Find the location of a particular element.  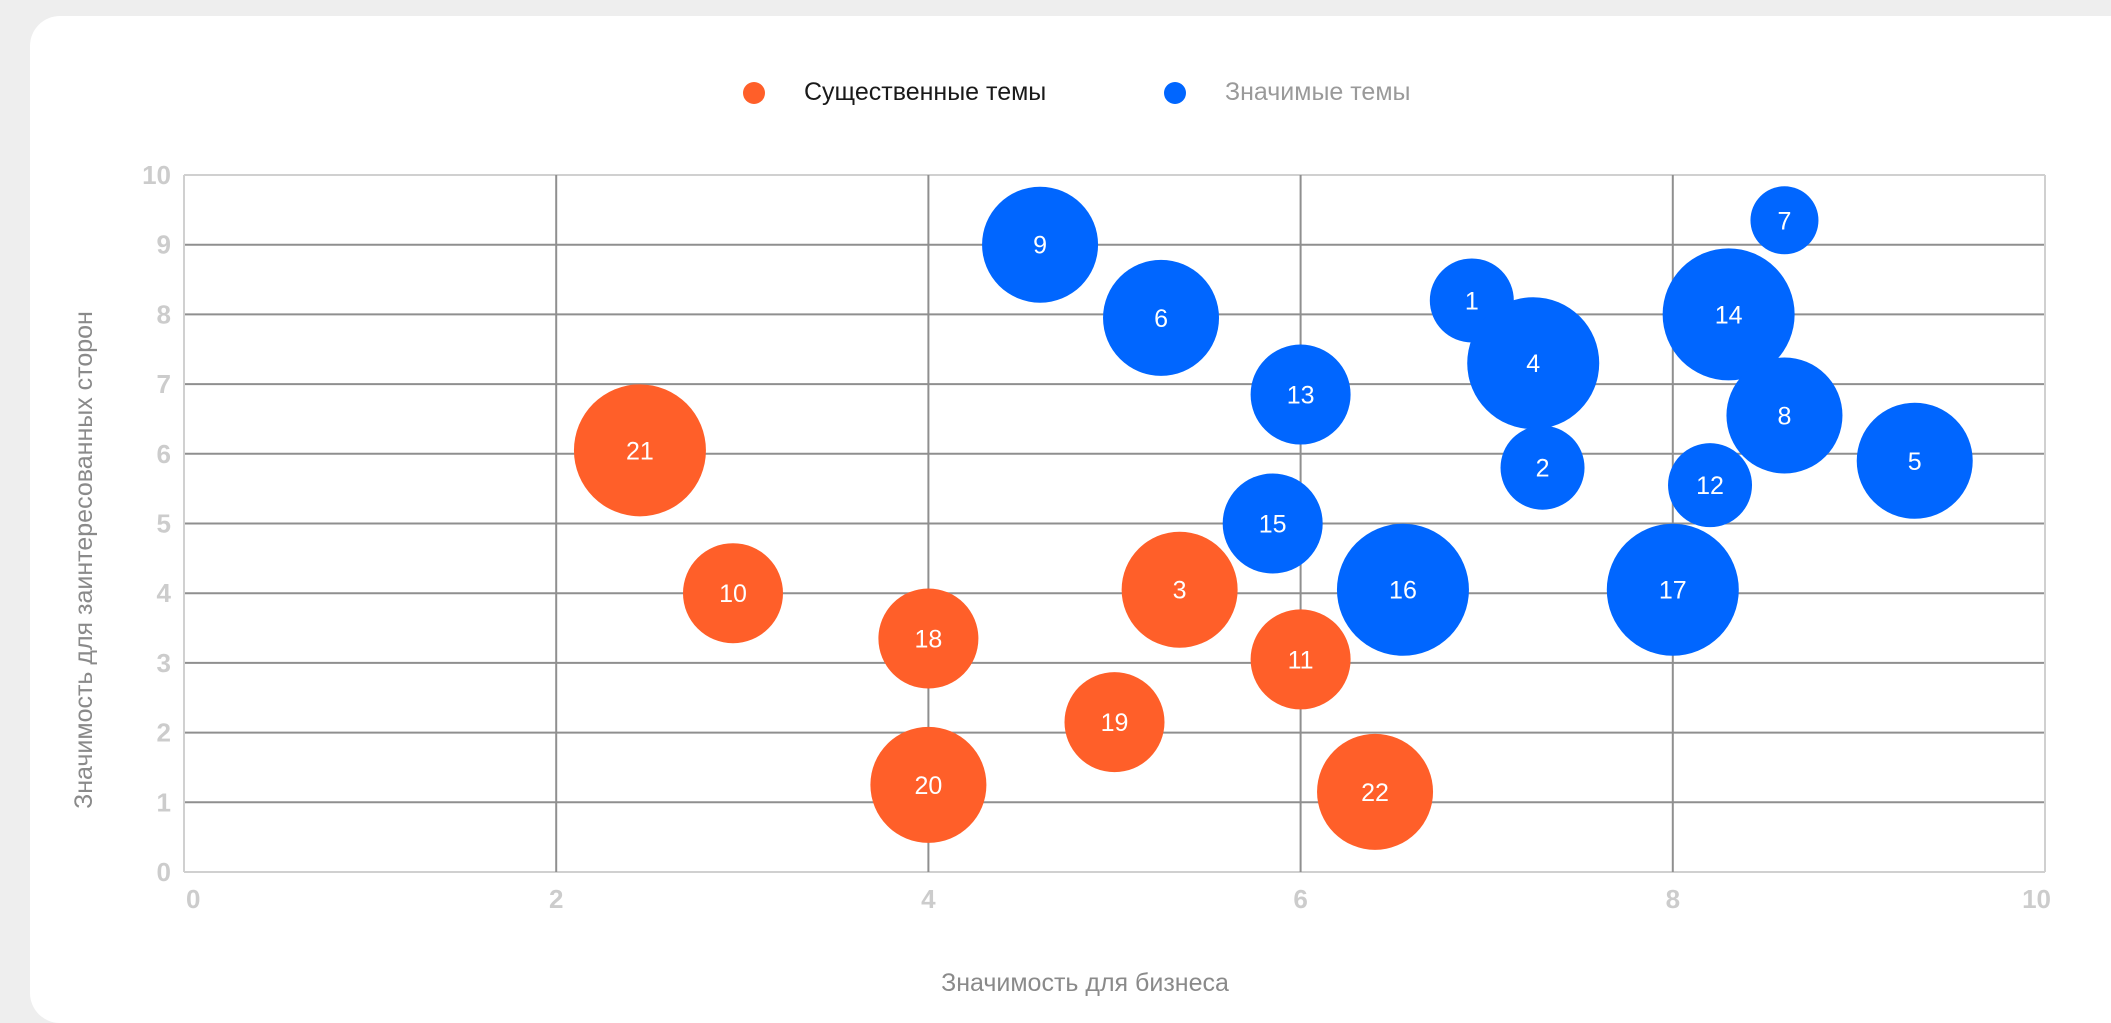

bubble-11: 11 is located at coordinates (1300, 659).